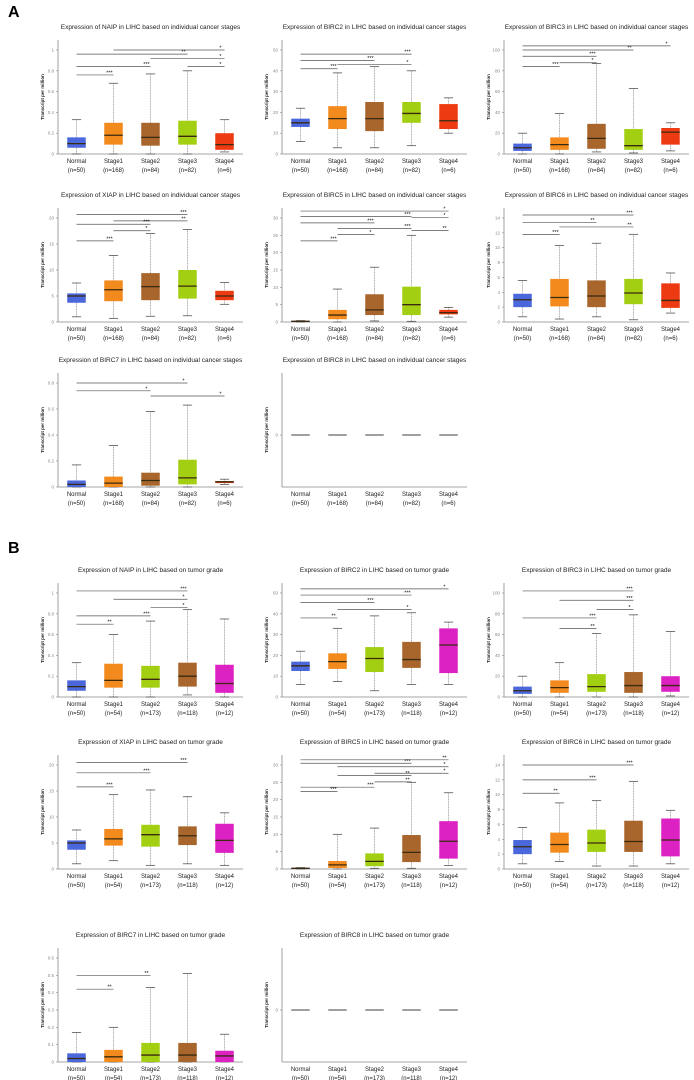  I want to click on y-tick-label: 12, so click(498, 779).